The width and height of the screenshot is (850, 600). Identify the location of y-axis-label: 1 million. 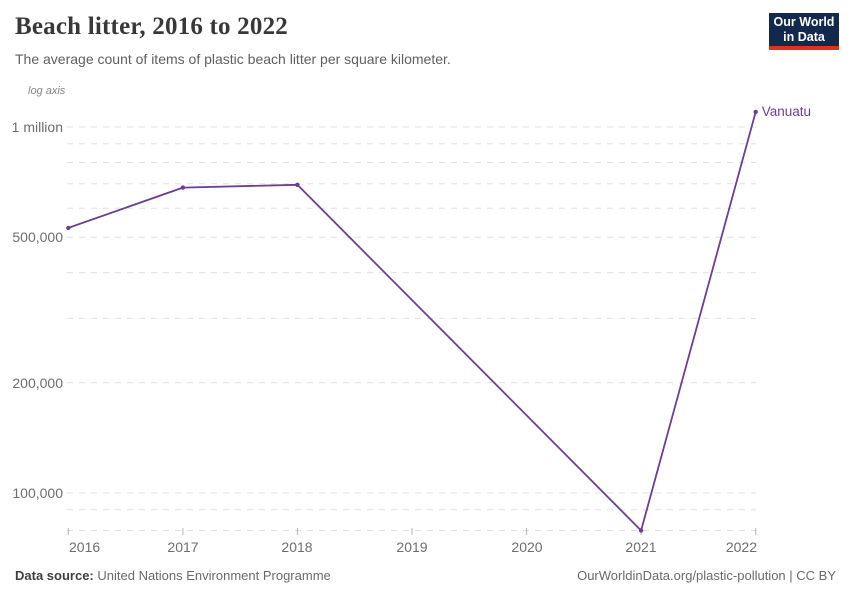
(37, 127).